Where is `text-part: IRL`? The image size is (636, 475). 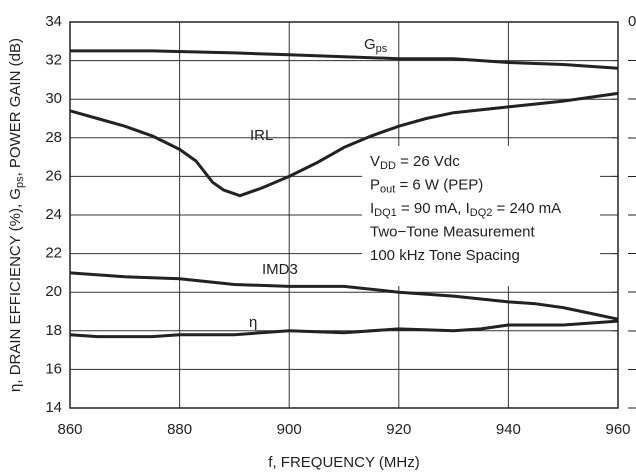 text-part: IRL is located at coordinates (261, 135).